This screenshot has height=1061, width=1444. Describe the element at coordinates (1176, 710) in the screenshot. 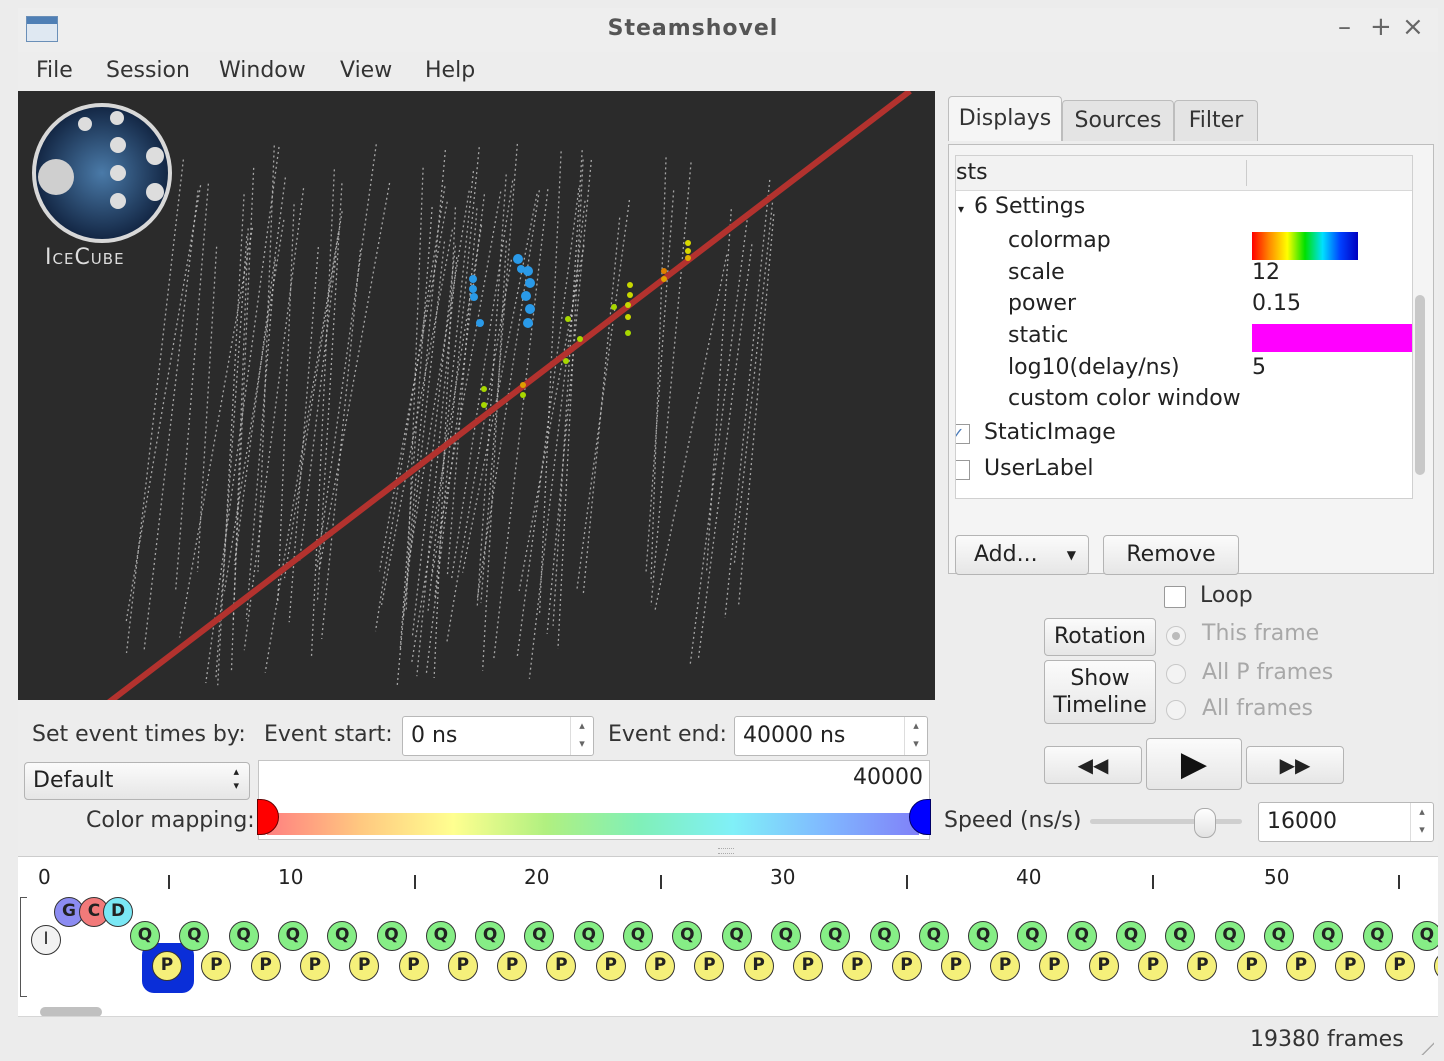

I see `all-frames-radio` at that location.